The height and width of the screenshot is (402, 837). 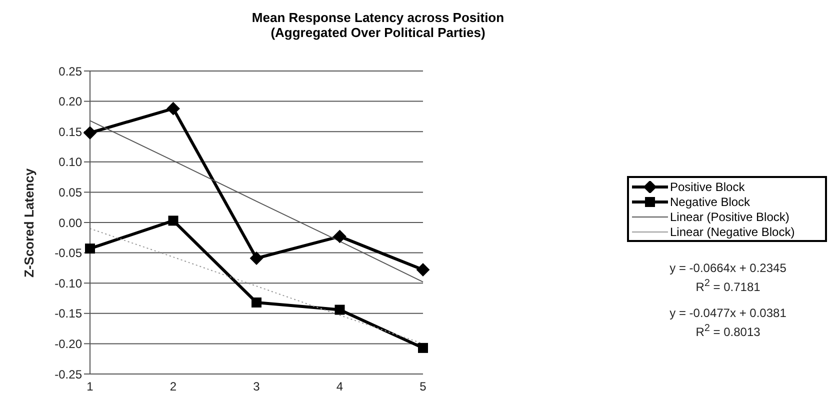 What do you see at coordinates (256, 387) in the screenshot?
I see `x-tick-label: 3` at bounding box center [256, 387].